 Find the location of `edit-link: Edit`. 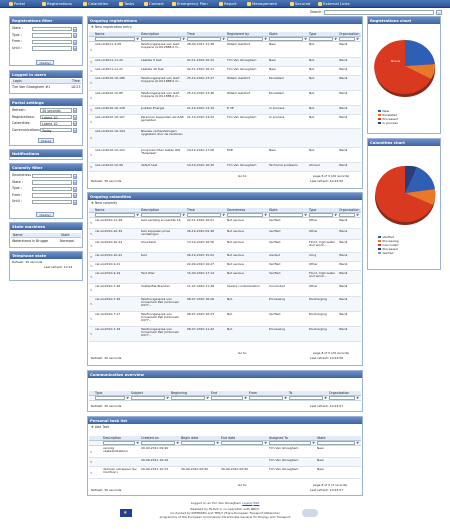

edit-link: Edit is located at coordinates (256, 503).